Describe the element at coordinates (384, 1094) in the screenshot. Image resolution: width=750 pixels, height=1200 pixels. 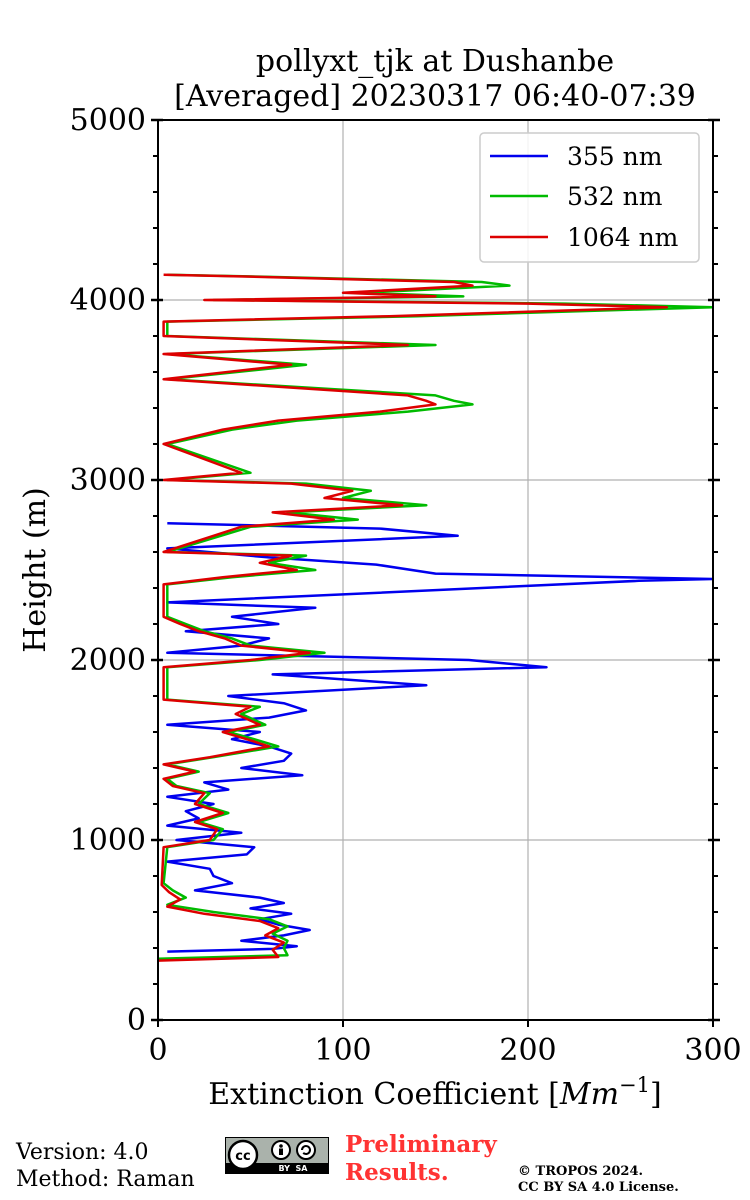
I see `x-axis-label-prefix: Extinction Coefficient [` at that location.